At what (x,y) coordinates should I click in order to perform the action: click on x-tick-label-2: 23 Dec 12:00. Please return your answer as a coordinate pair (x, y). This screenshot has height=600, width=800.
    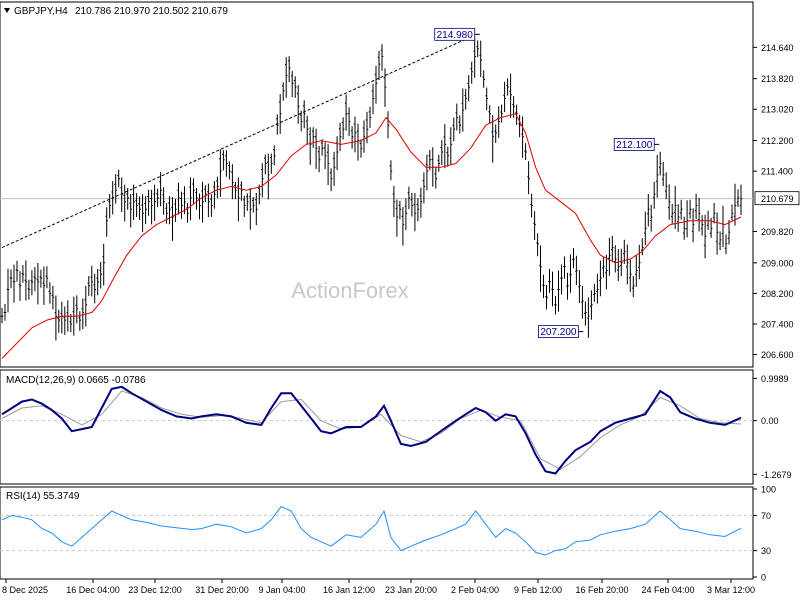
    Looking at the image, I should click on (155, 590).